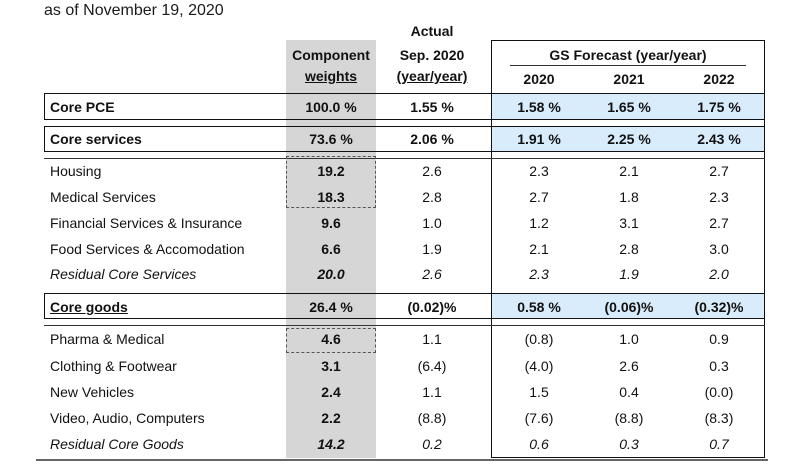 This screenshot has height=464, width=800. What do you see at coordinates (404, 139) in the screenshot?
I see `core-services-row-box` at bounding box center [404, 139].